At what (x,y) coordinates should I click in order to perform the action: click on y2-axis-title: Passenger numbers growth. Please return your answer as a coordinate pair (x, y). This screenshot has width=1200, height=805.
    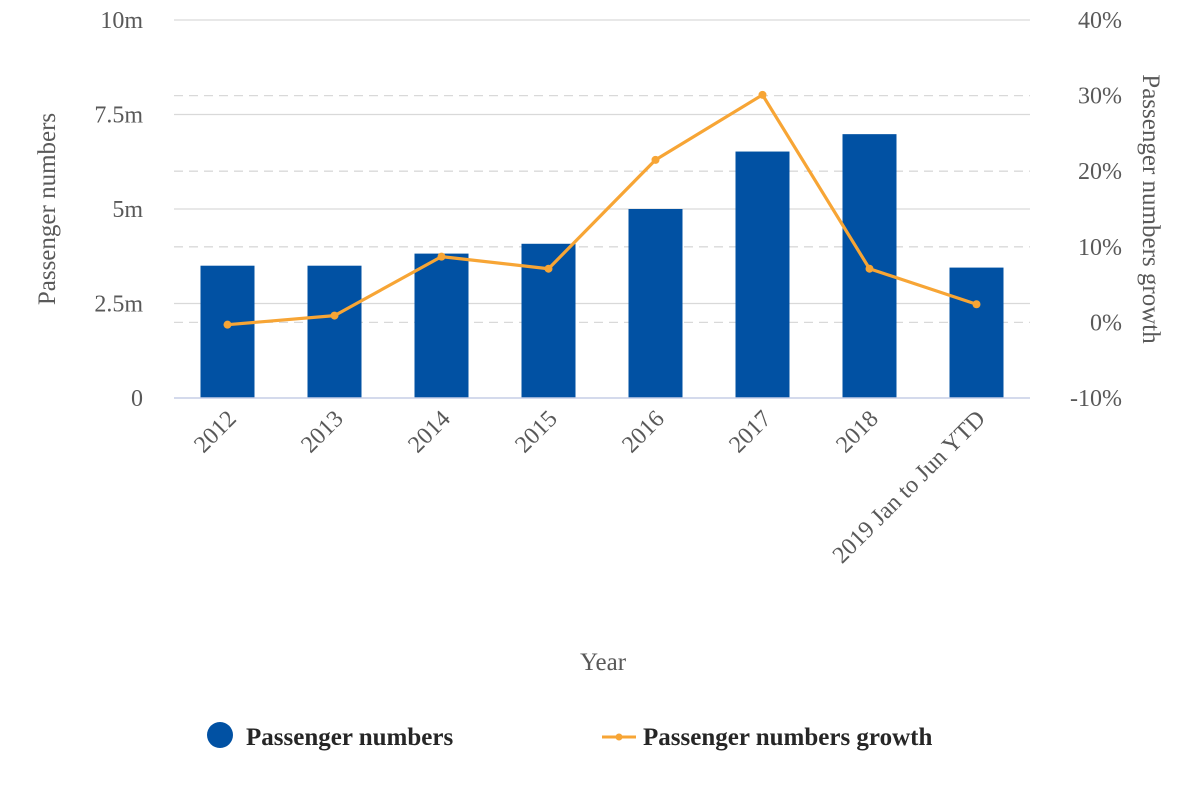
    Looking at the image, I should click on (1150, 209).